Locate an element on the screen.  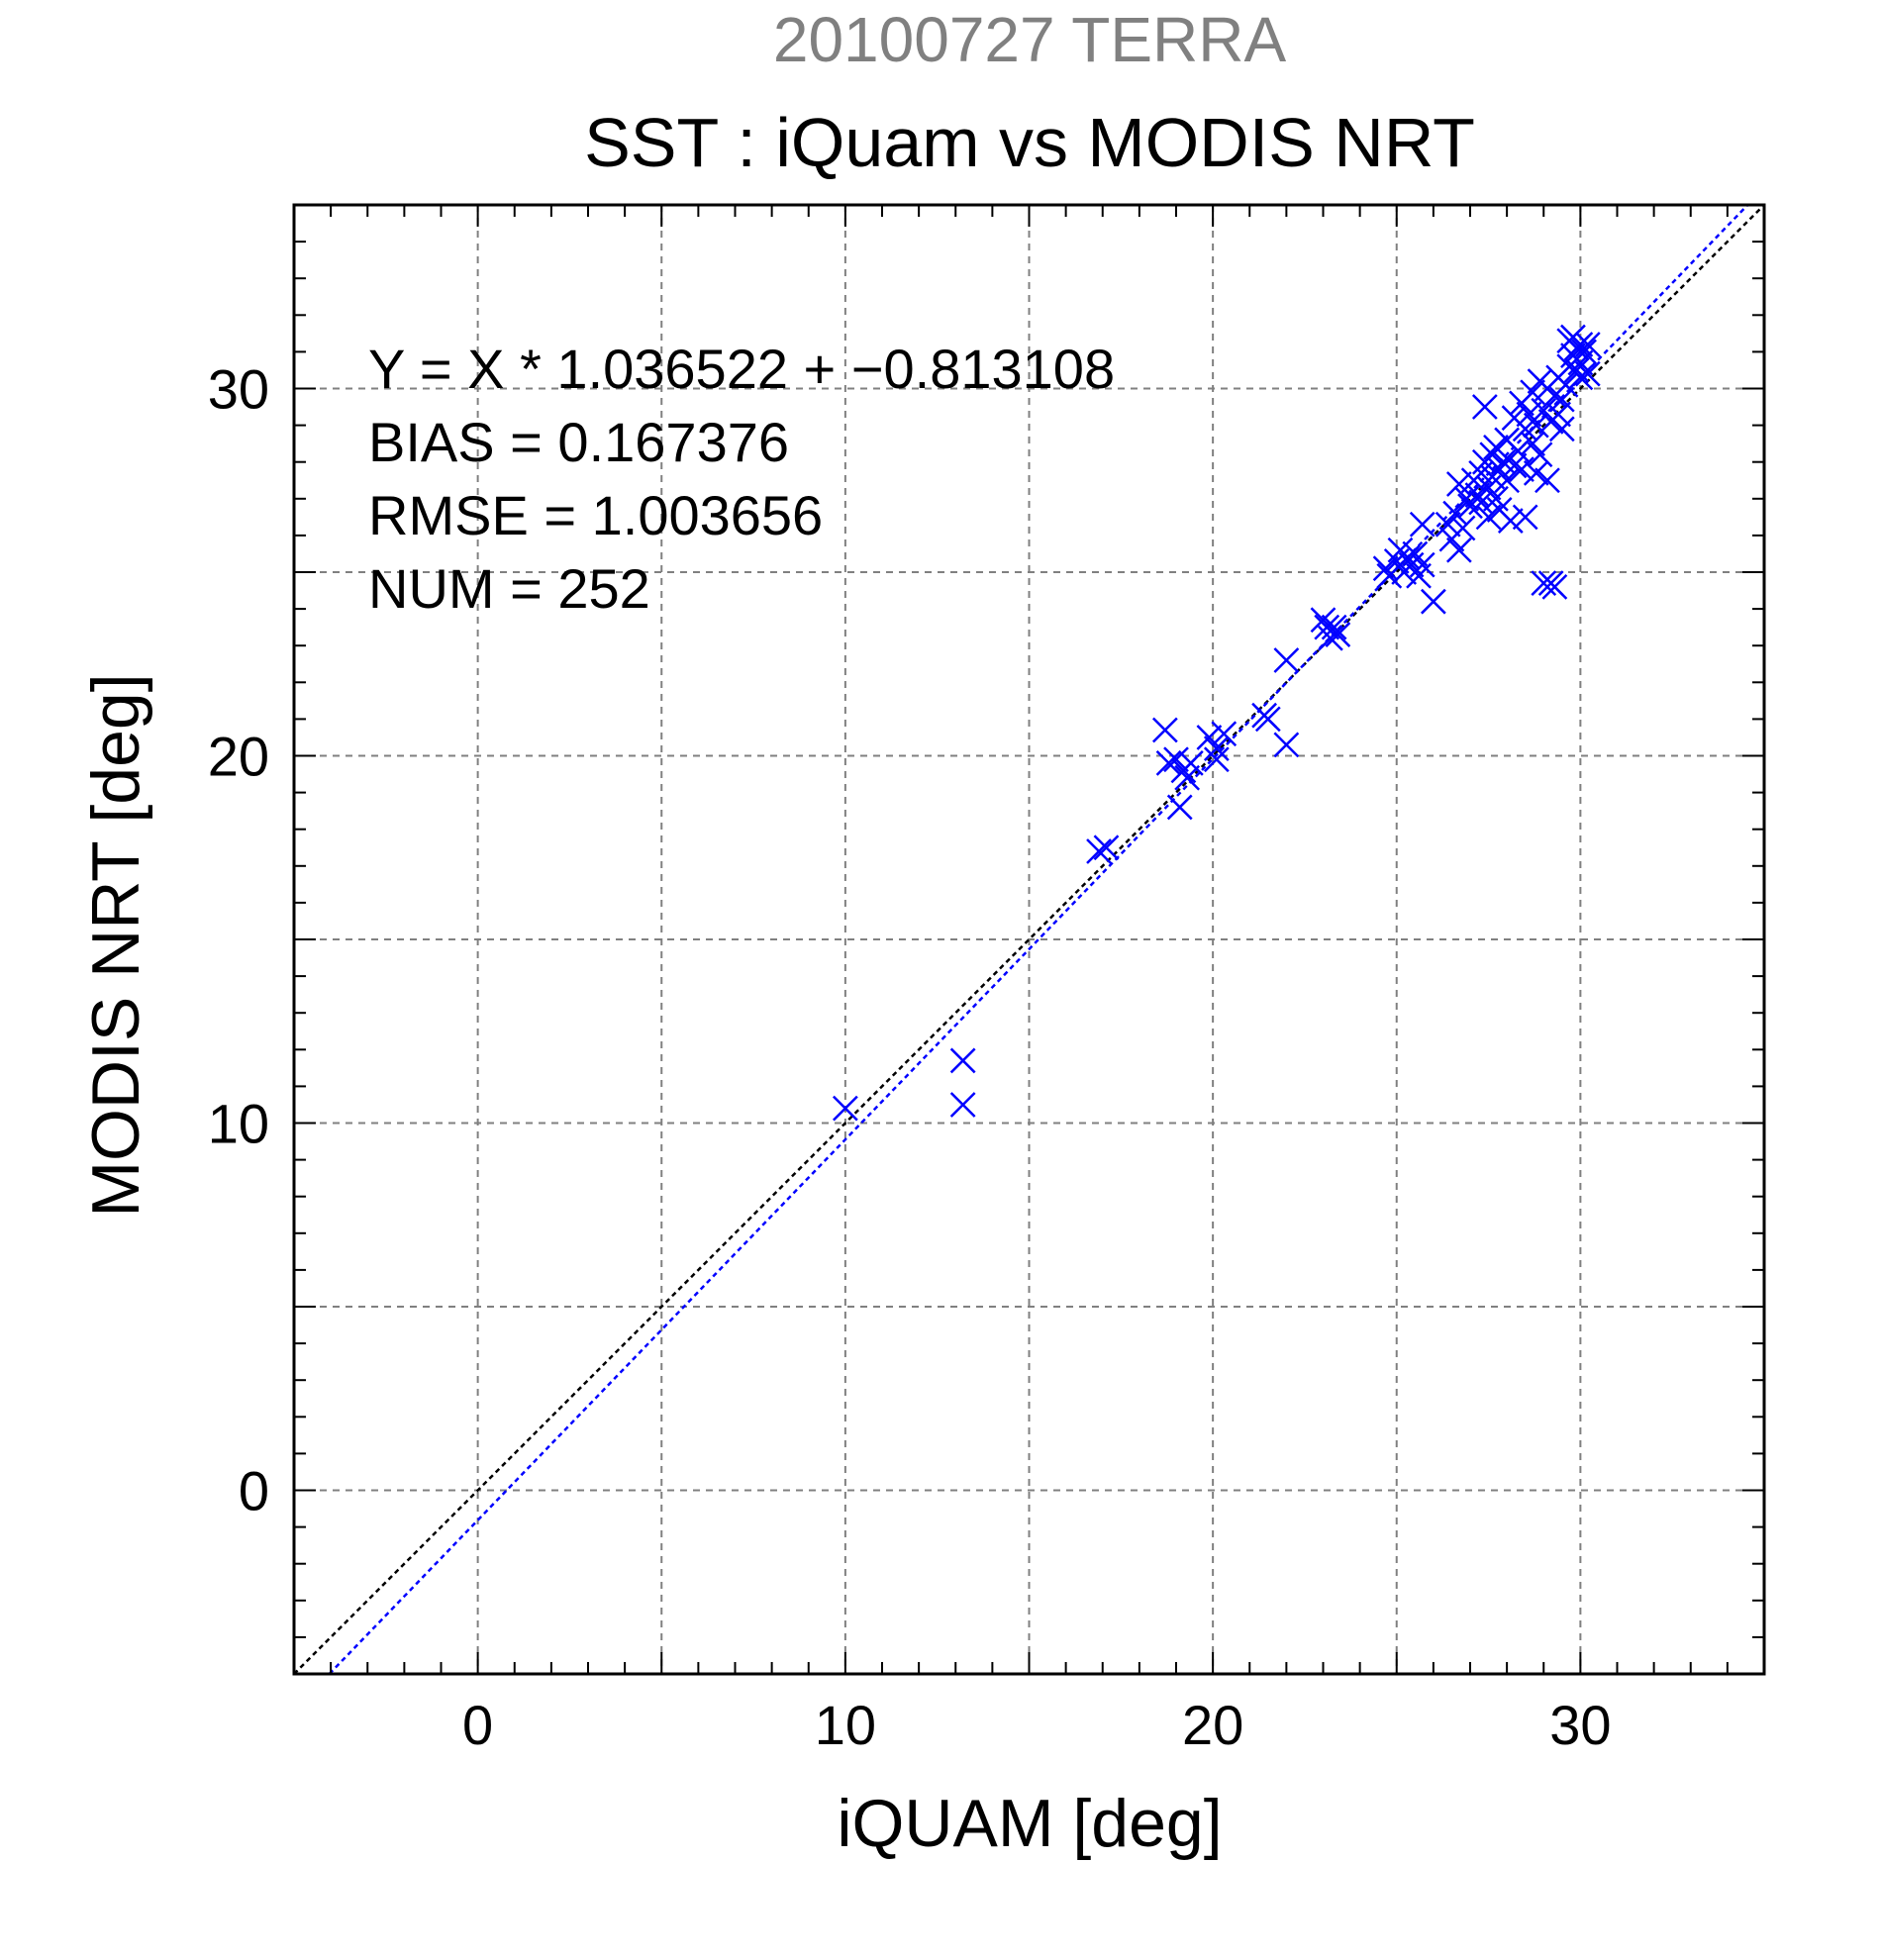
y-tick-label: 20 is located at coordinates (239, 757).